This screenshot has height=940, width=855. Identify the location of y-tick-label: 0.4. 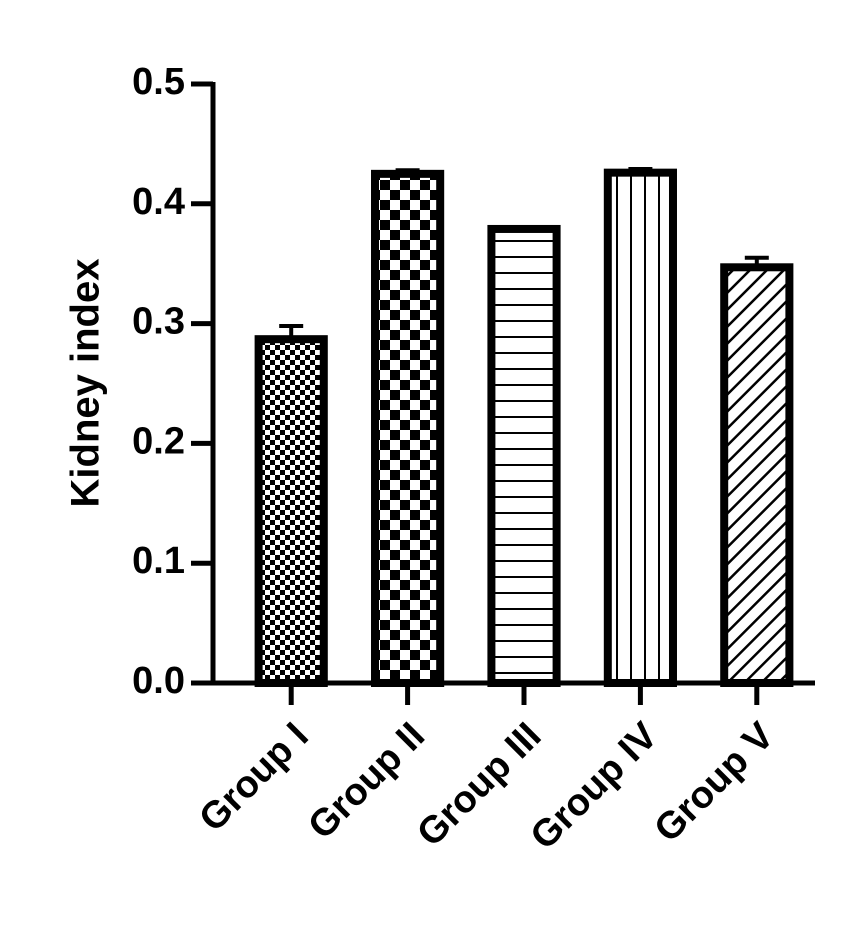
(158, 202).